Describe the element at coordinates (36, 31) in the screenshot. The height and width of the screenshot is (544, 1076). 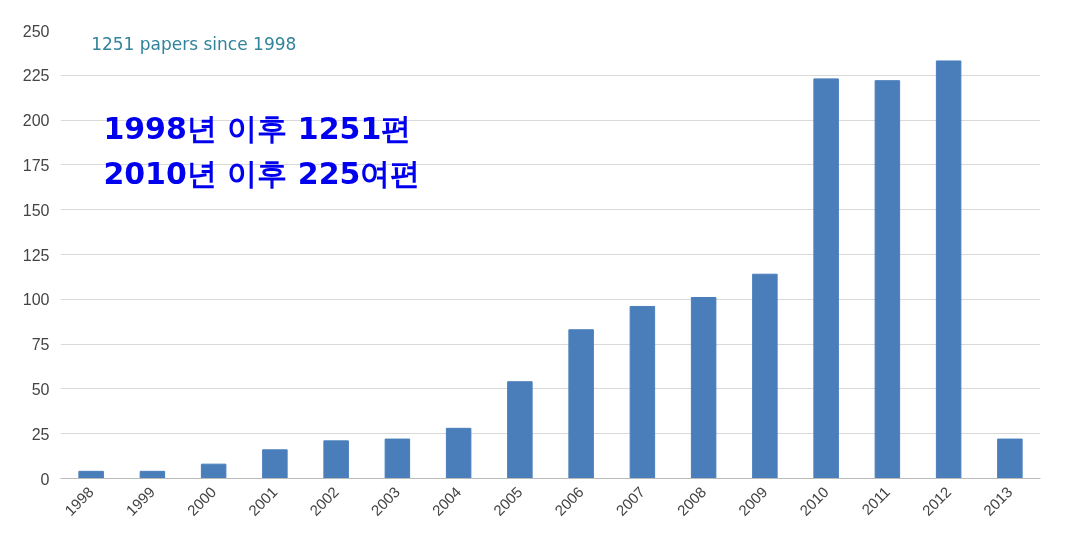
I see `y-tick-label: 250` at that location.